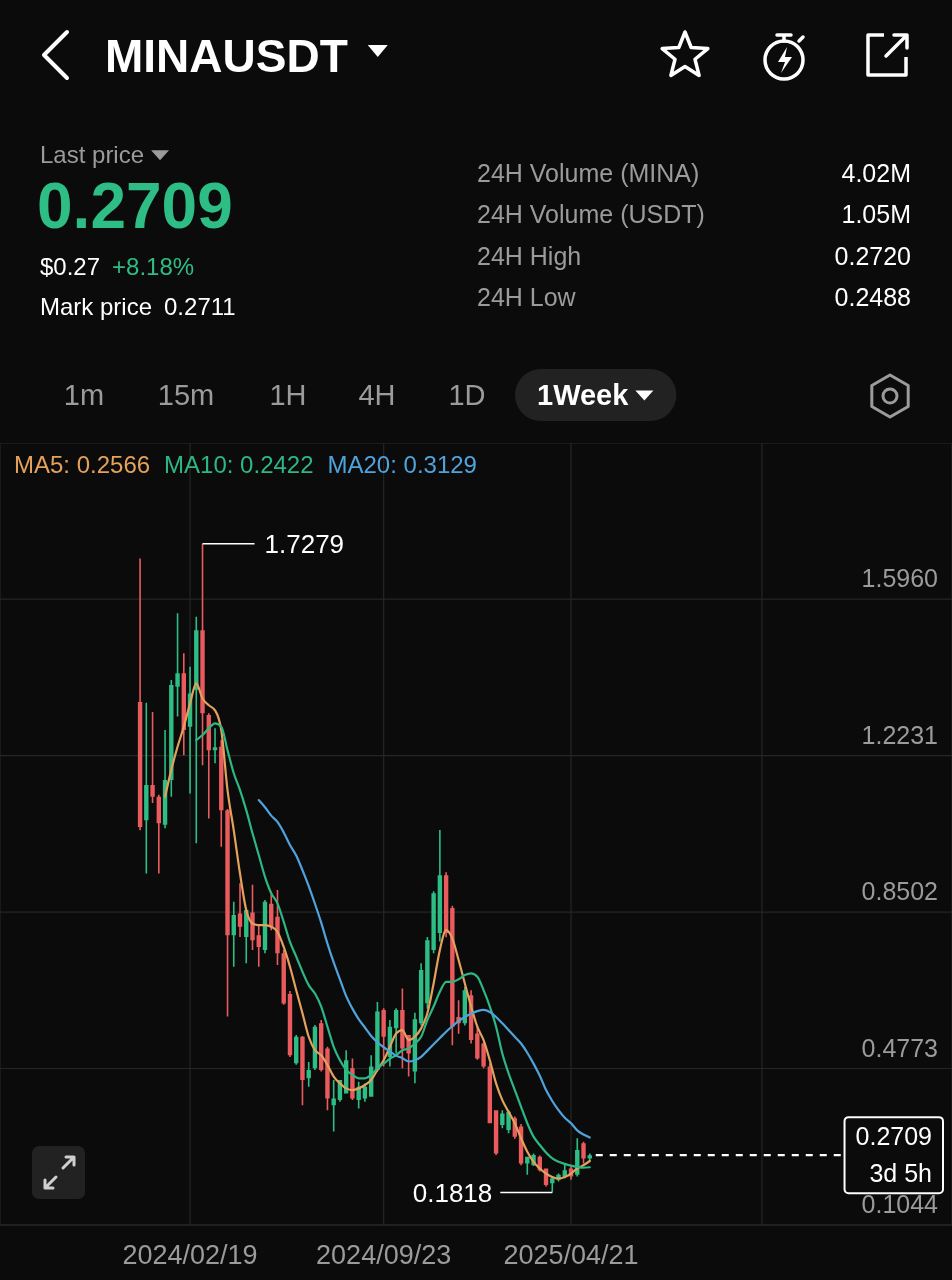  What do you see at coordinates (135, 206) in the screenshot?
I see `text: 0.2709` at bounding box center [135, 206].